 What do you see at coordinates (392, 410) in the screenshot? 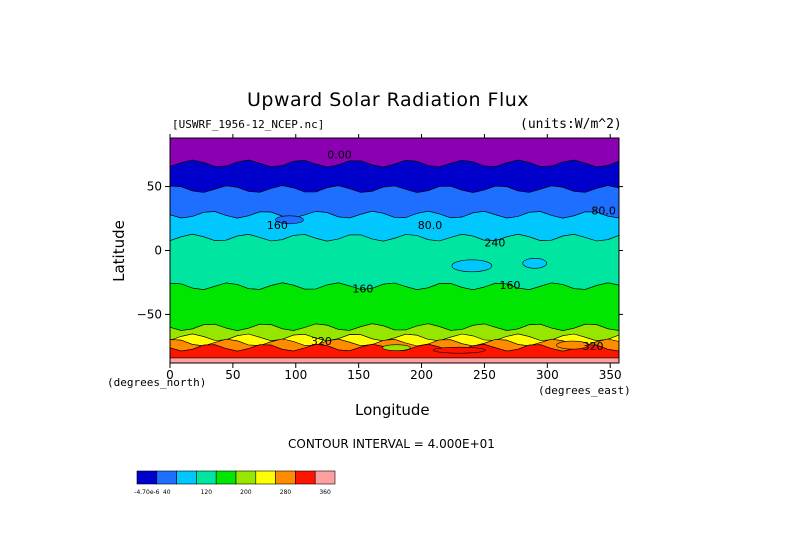
I see `x-axis-label: Longitude` at bounding box center [392, 410].